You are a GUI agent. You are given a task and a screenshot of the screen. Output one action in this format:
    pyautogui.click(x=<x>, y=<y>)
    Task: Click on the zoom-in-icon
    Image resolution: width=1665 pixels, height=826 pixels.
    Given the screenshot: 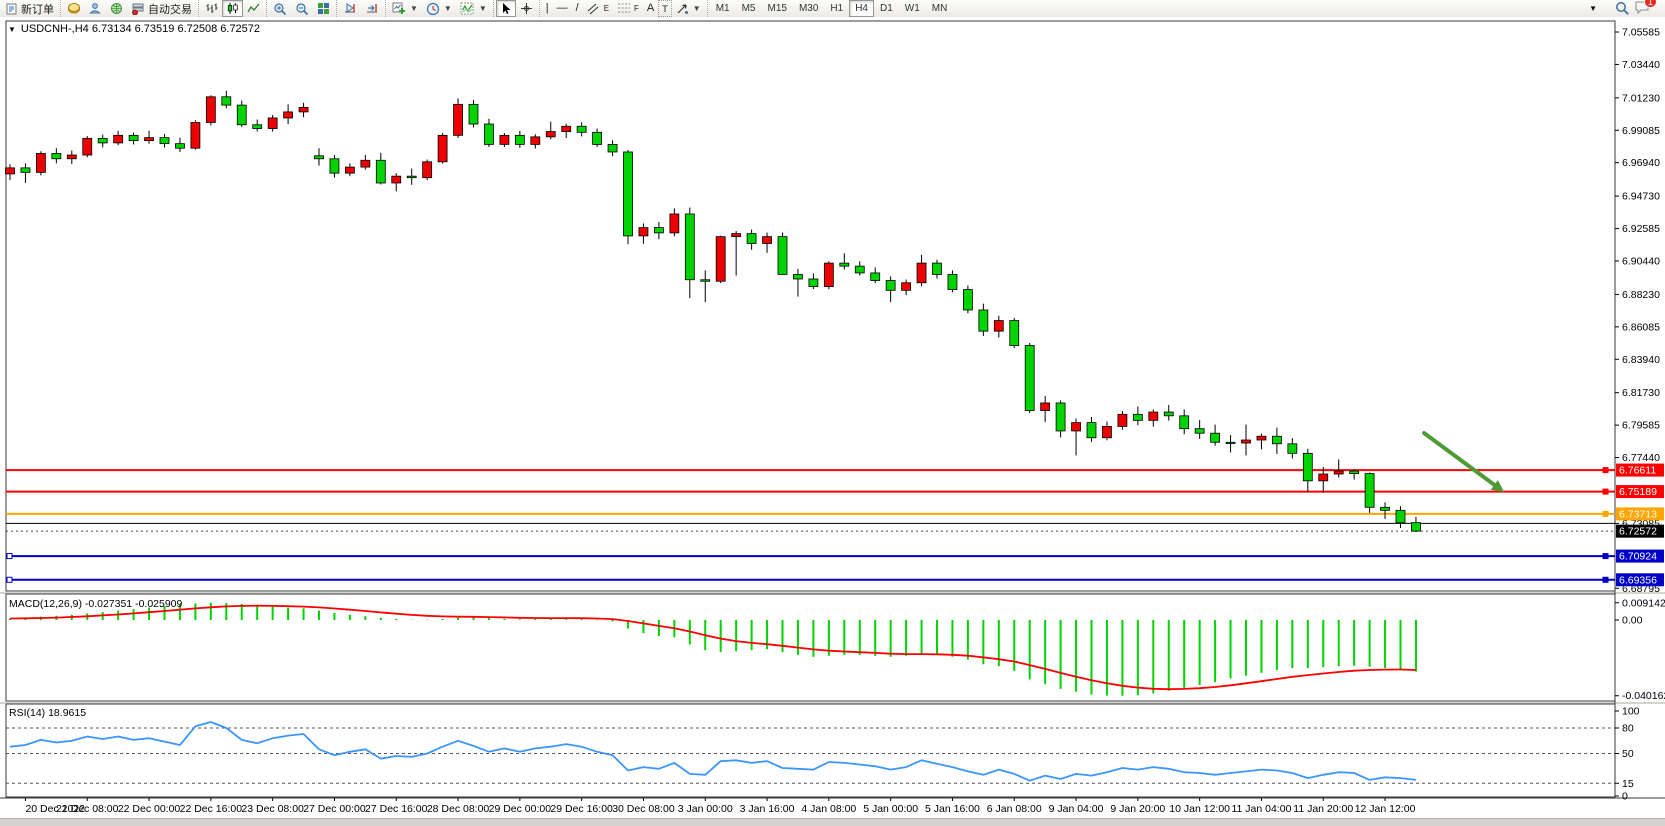 What is the action you would take?
    pyautogui.click(x=280, y=8)
    